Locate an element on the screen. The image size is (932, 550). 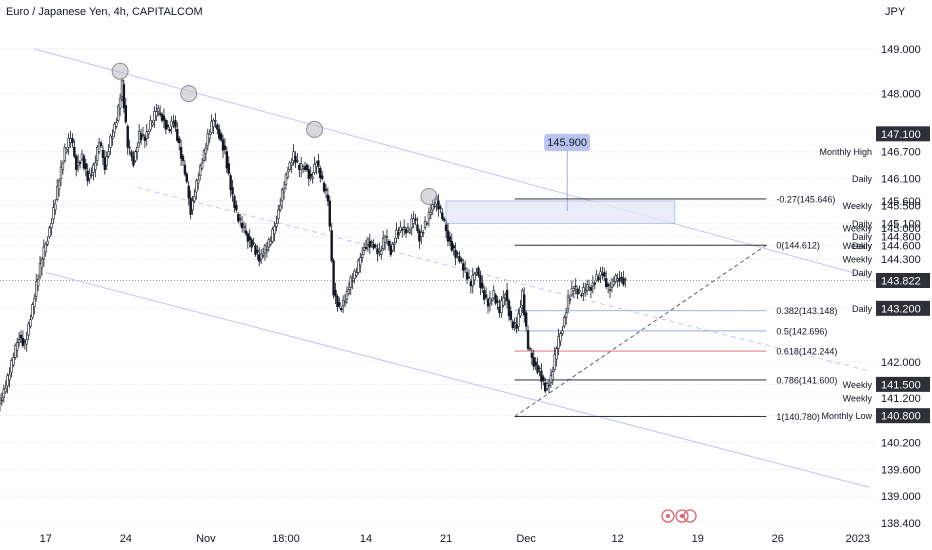
time-axis: 17 24 Nov 18:00 14 21 Dec 12 19 26 2023 is located at coordinates (455, 539).